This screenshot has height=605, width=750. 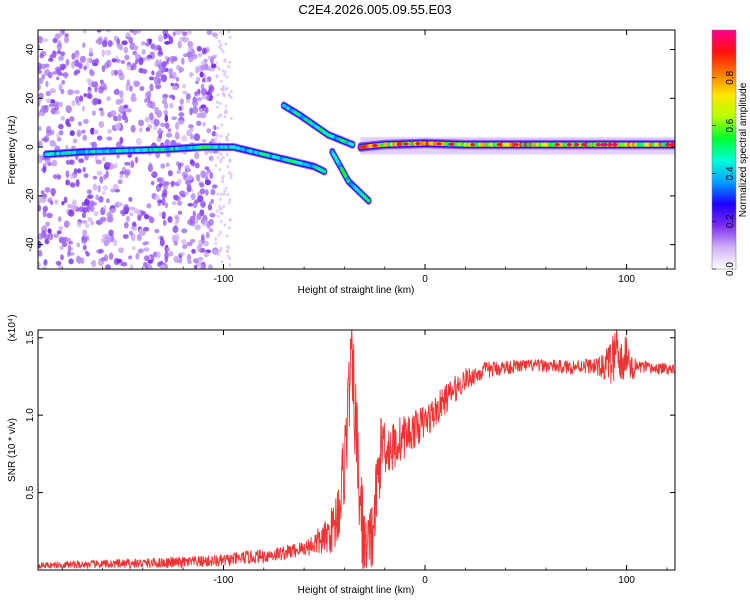 I want to click on colorbar-ticks: 0.0 0.2 0.4 0.6 0.8, so click(x=724, y=173).